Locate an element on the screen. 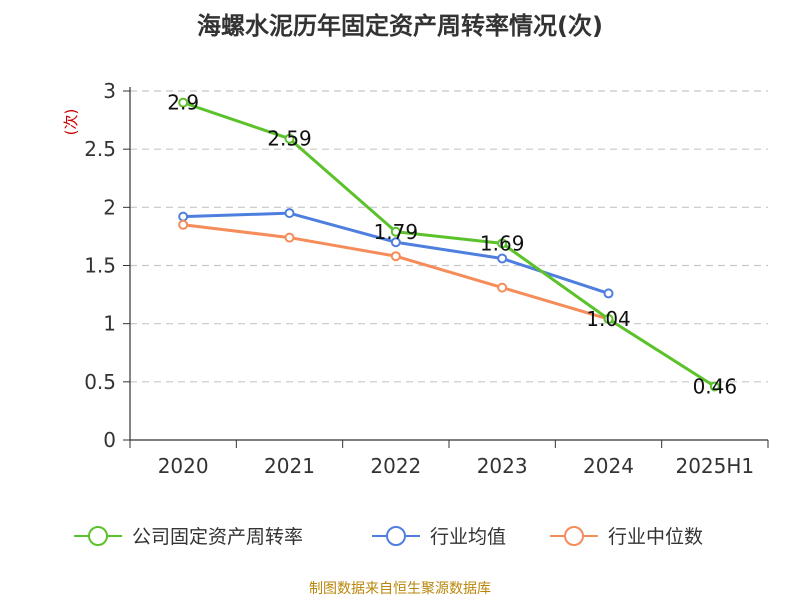 This screenshot has height=600, width=800. data-label: 2.9 is located at coordinates (183, 103).